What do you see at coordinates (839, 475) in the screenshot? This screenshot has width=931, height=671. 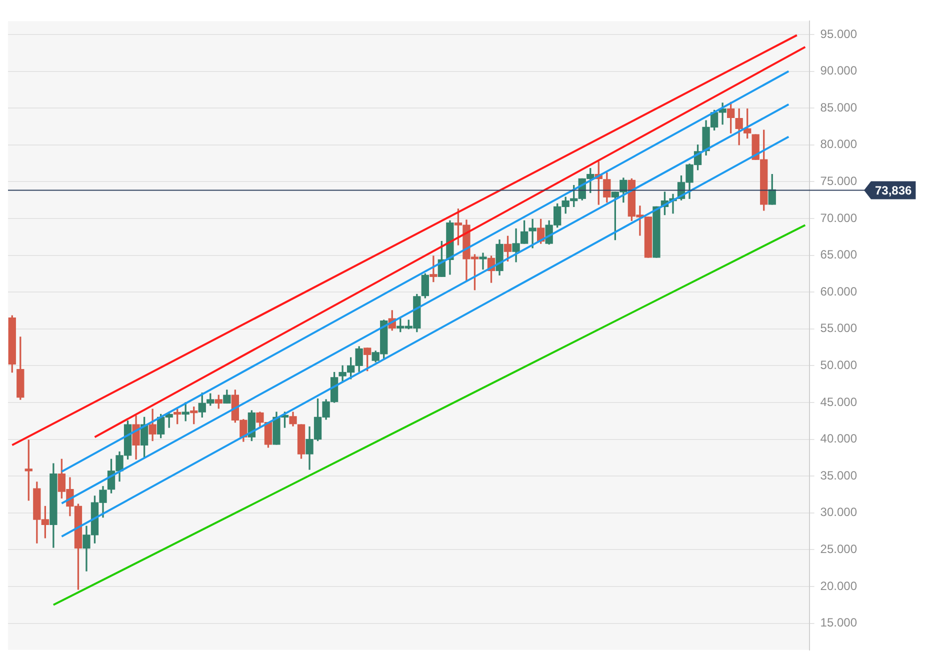 I see `y-tick-label: 35.000` at bounding box center [839, 475].